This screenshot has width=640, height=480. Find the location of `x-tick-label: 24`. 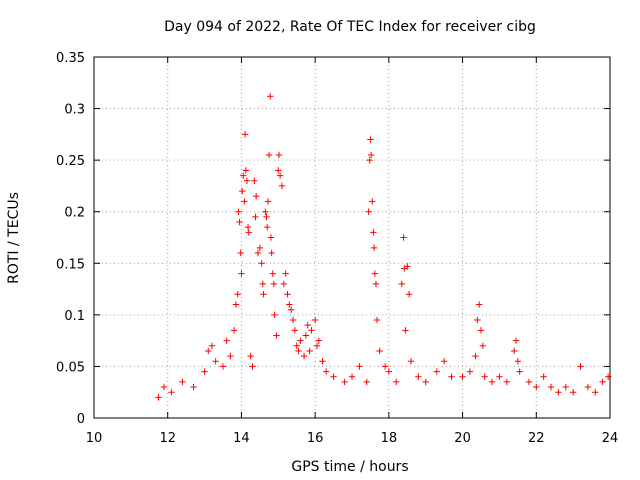

x-tick-label: 24 is located at coordinates (610, 438).